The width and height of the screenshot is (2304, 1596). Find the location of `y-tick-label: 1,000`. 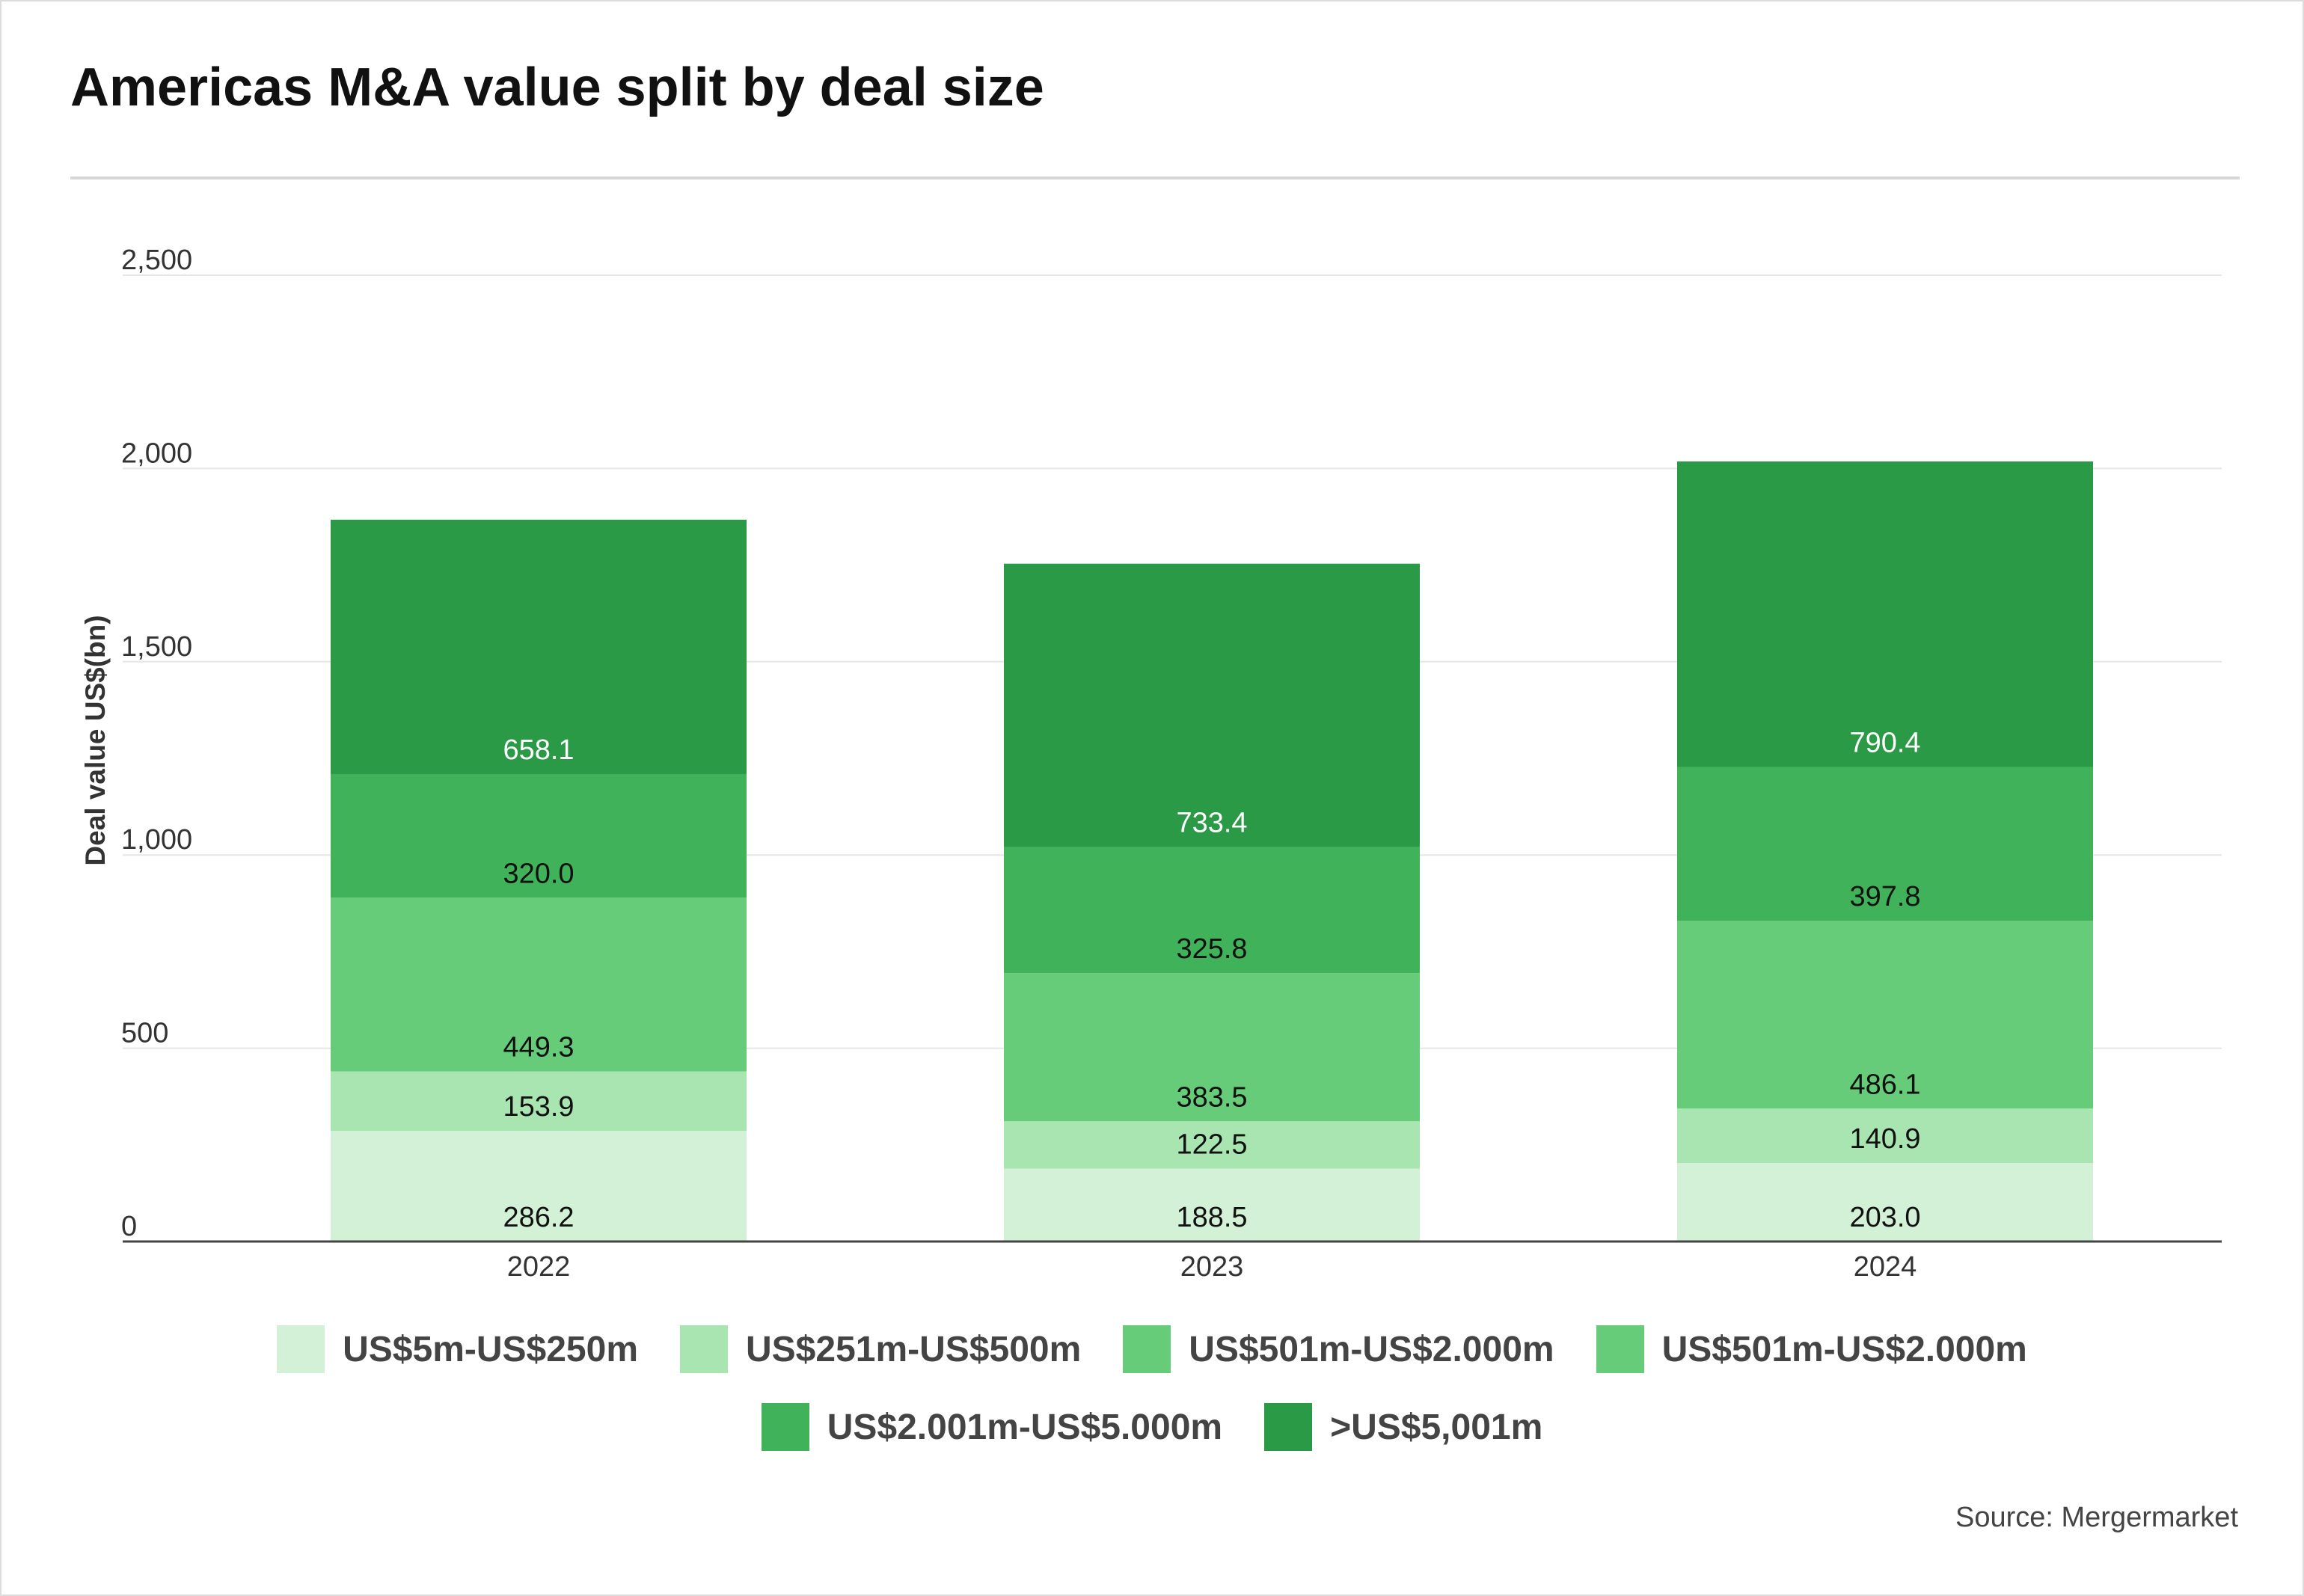

y-tick-label: 1,000 is located at coordinates (157, 840).